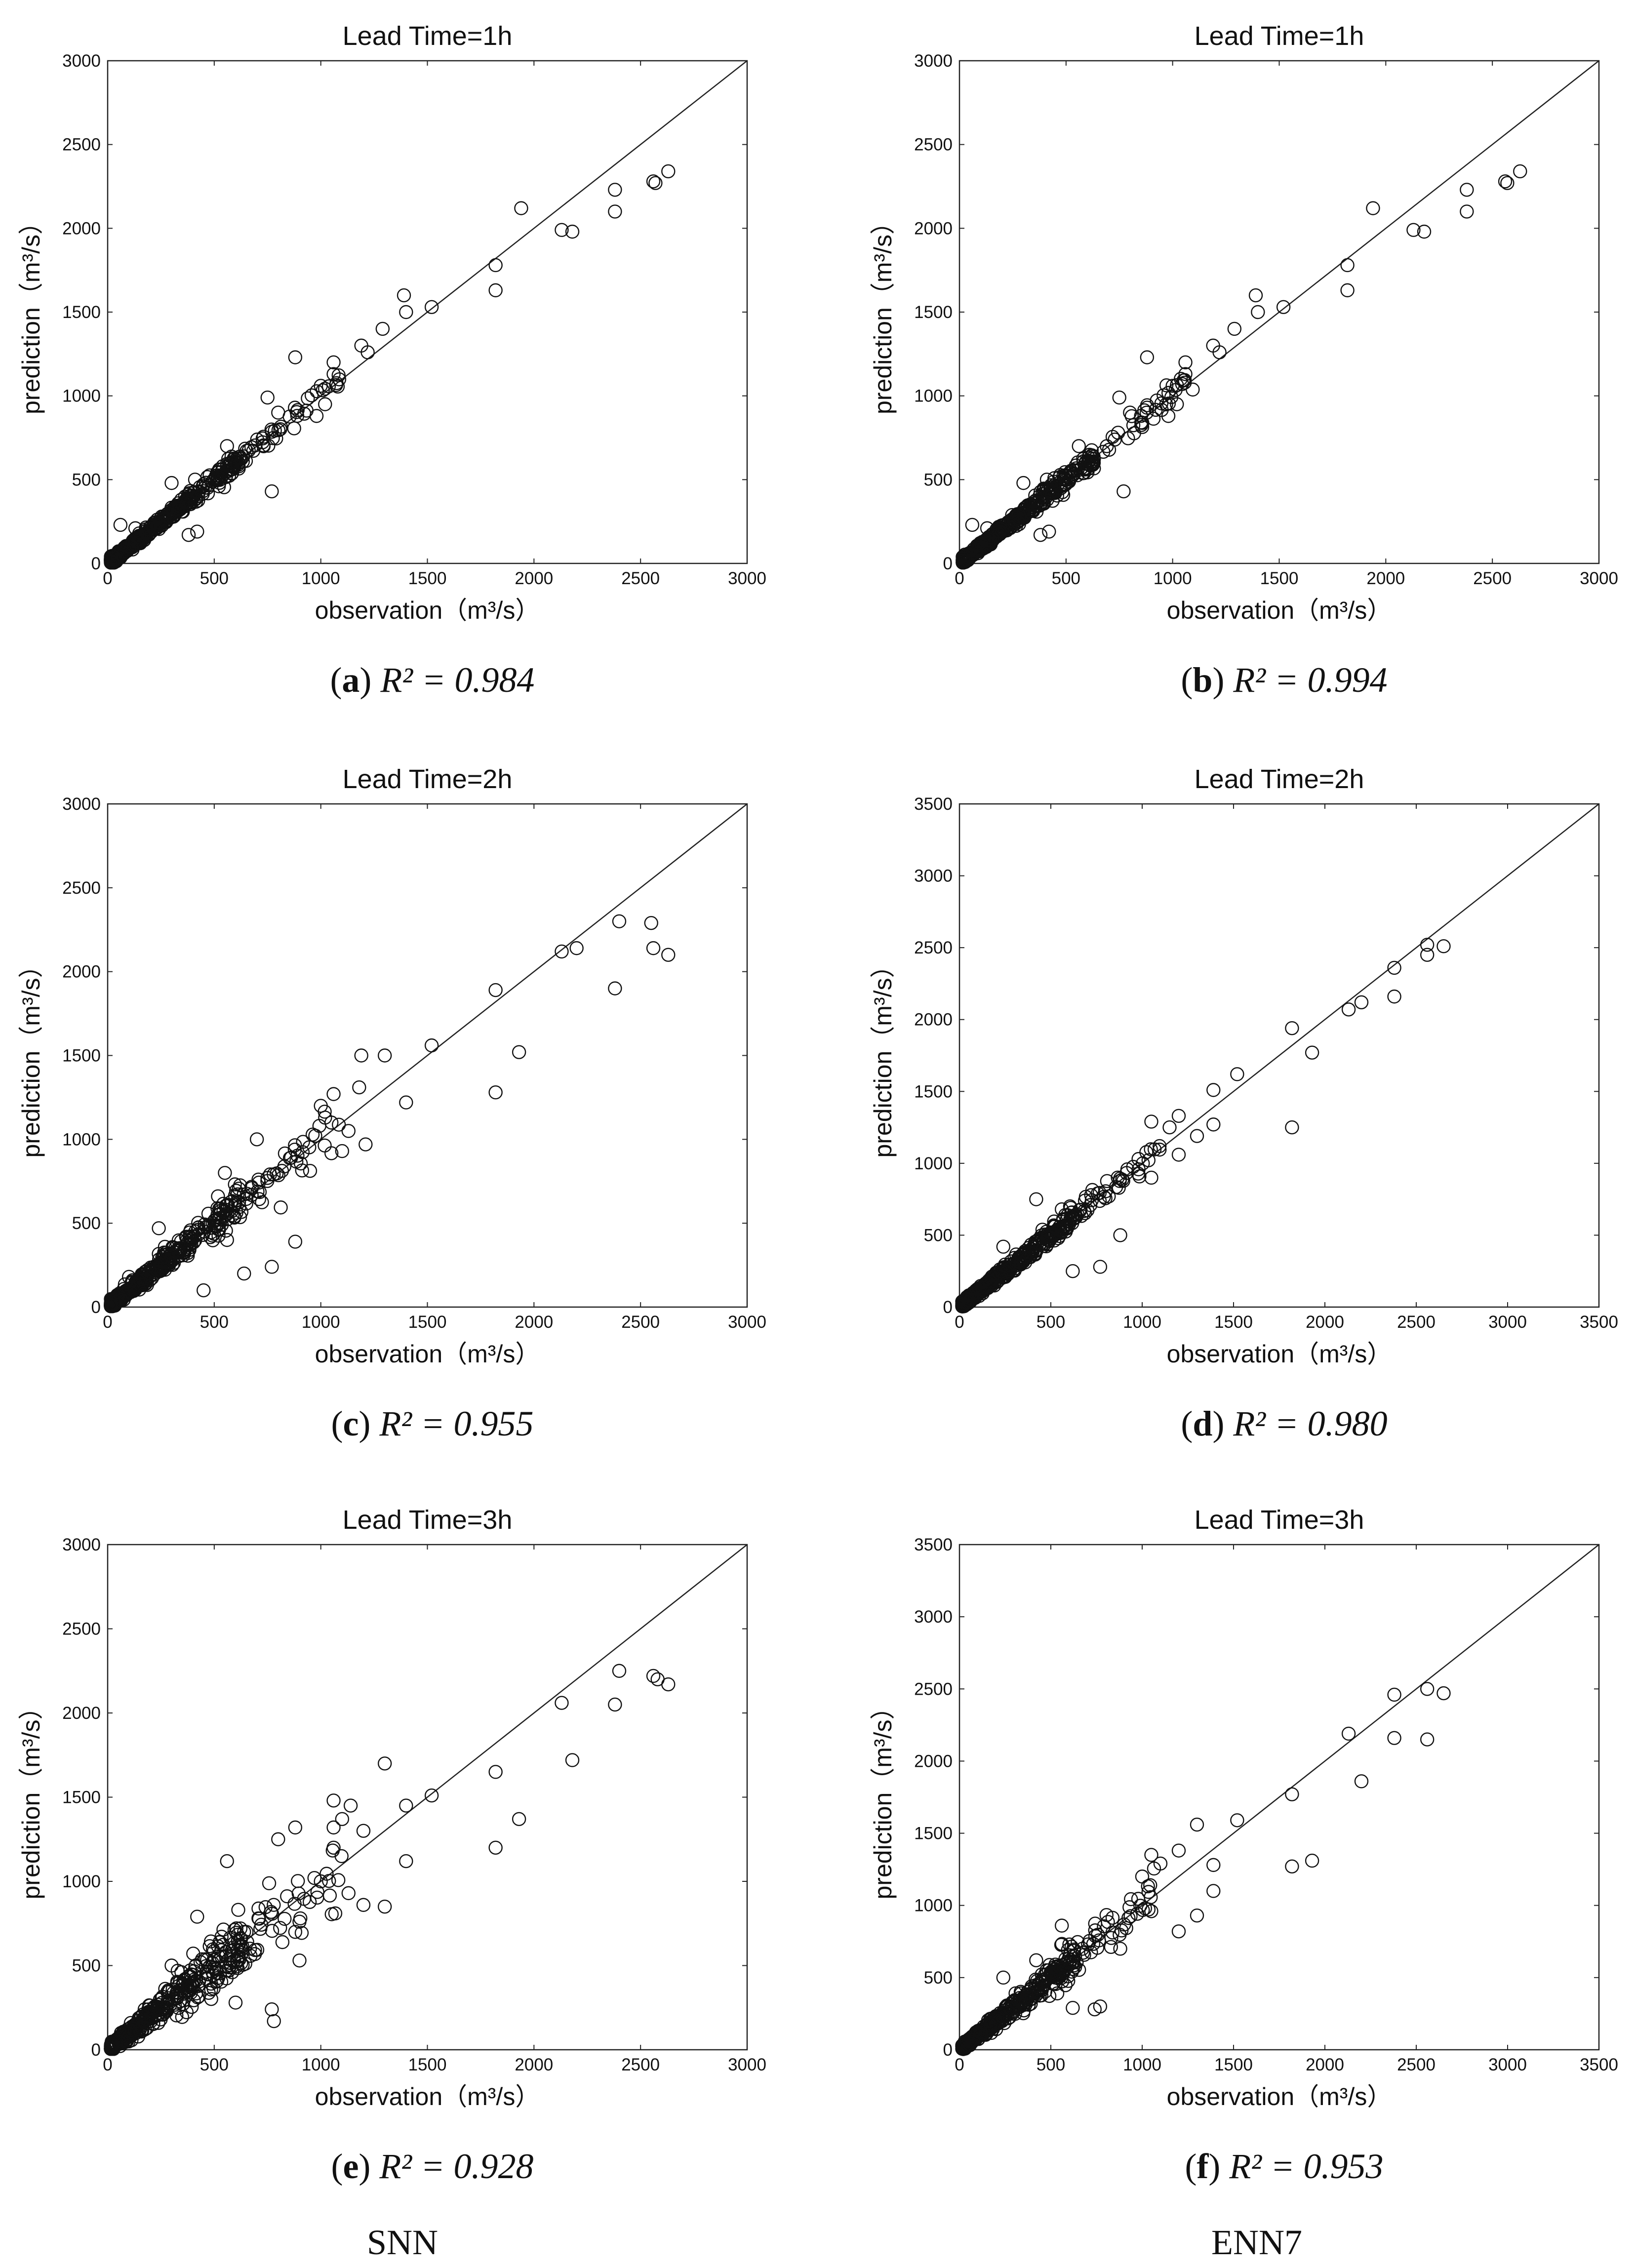 The width and height of the screenshot is (1635, 2268). I want to click on x-tick-label-c-4: 2000, so click(534, 1323).